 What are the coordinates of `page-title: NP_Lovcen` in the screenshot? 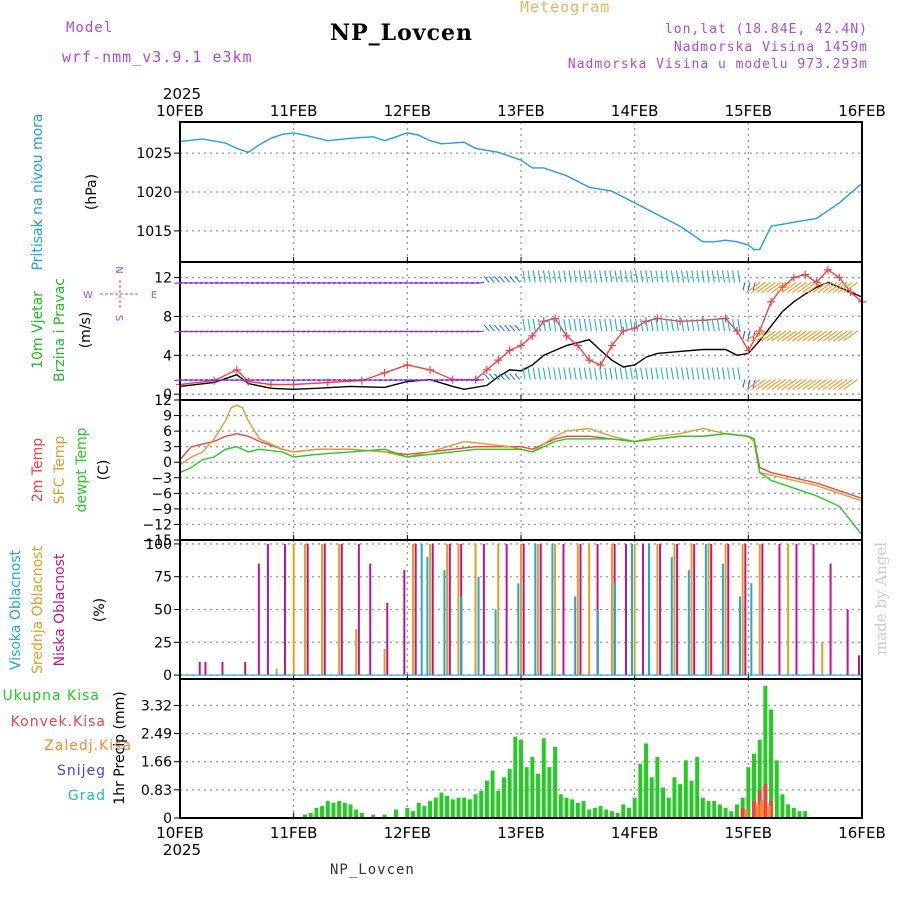 It's located at (401, 33).